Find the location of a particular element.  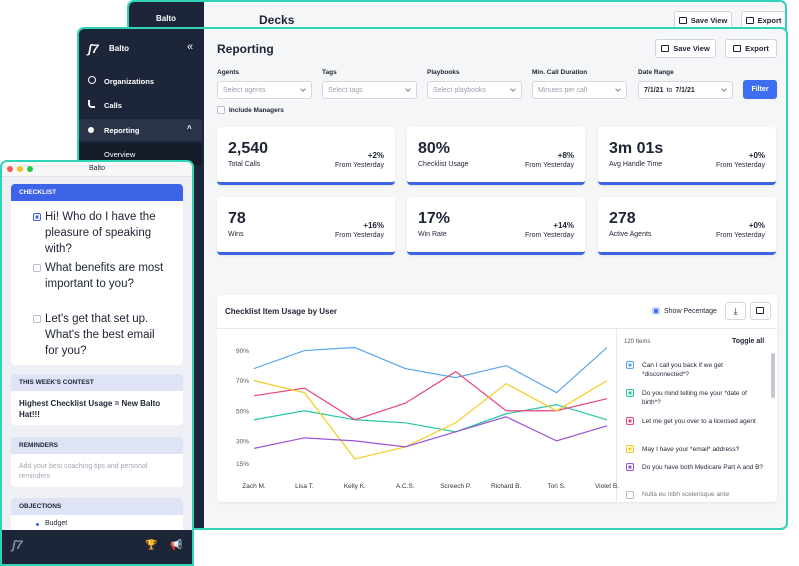

stat-label: Checklist Usage is located at coordinates (443, 164).